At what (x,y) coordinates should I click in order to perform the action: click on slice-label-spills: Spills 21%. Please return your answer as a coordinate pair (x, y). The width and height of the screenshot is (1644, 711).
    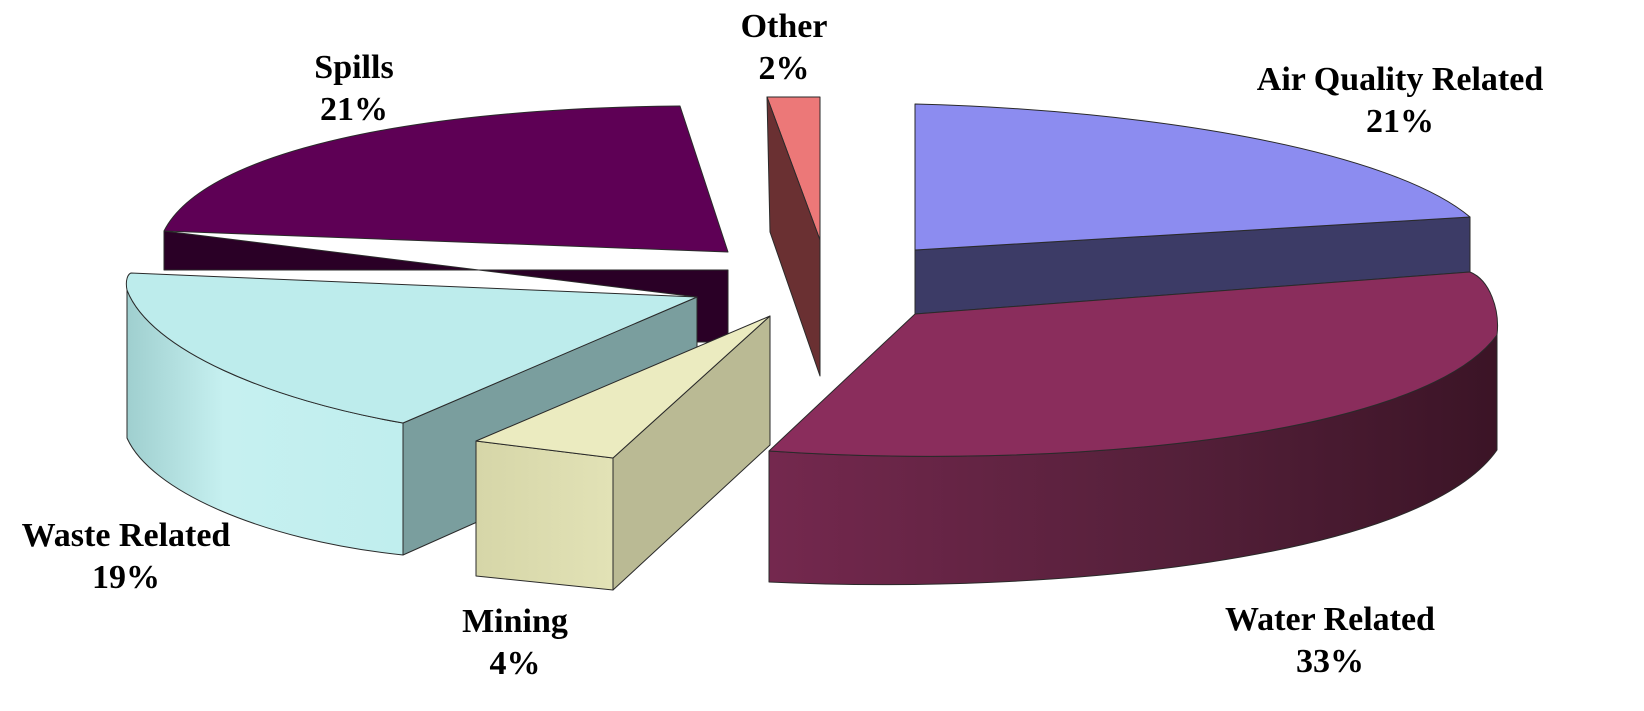
    Looking at the image, I should click on (353, 88).